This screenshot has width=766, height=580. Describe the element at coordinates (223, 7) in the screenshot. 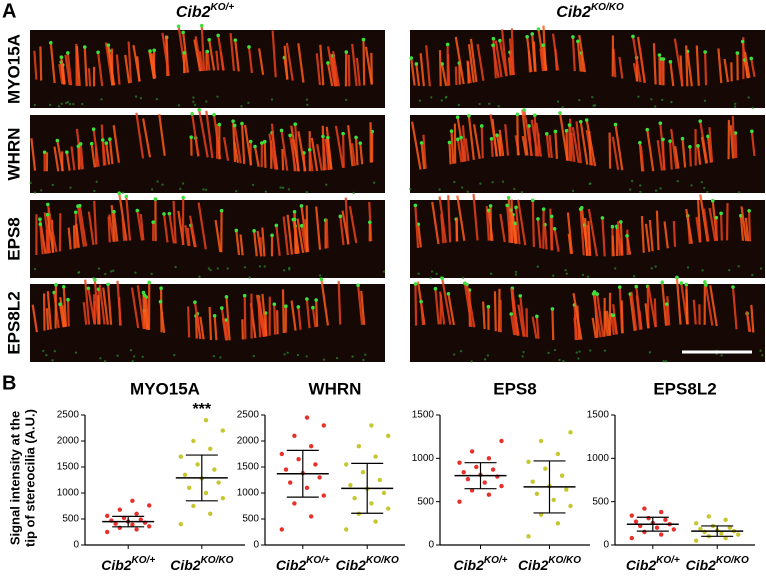

I see `genotype-superscript: KO/+` at that location.